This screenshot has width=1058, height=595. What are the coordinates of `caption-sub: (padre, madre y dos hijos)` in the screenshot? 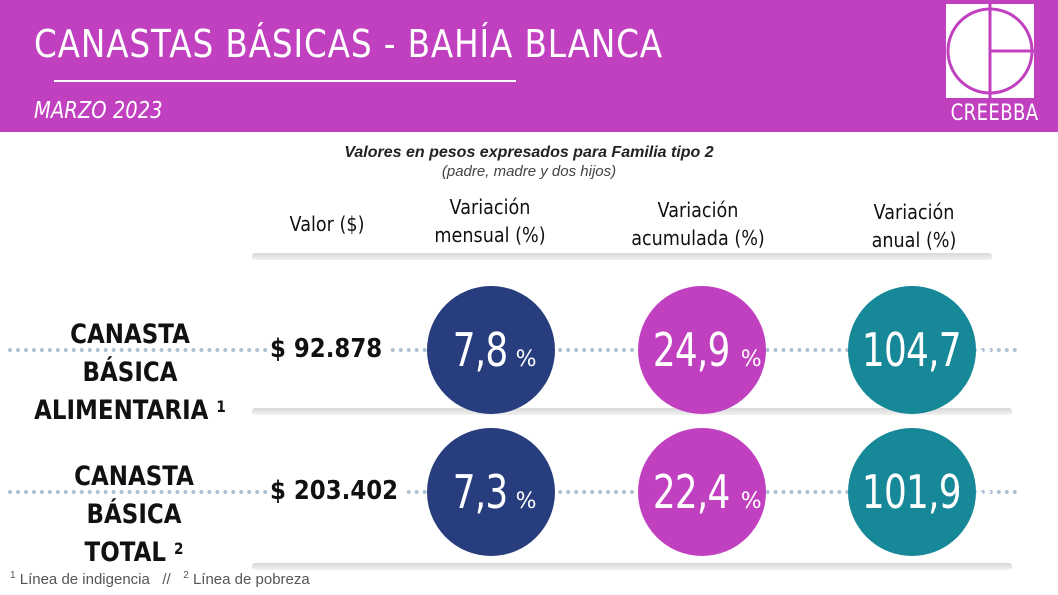 It's located at (529, 171).